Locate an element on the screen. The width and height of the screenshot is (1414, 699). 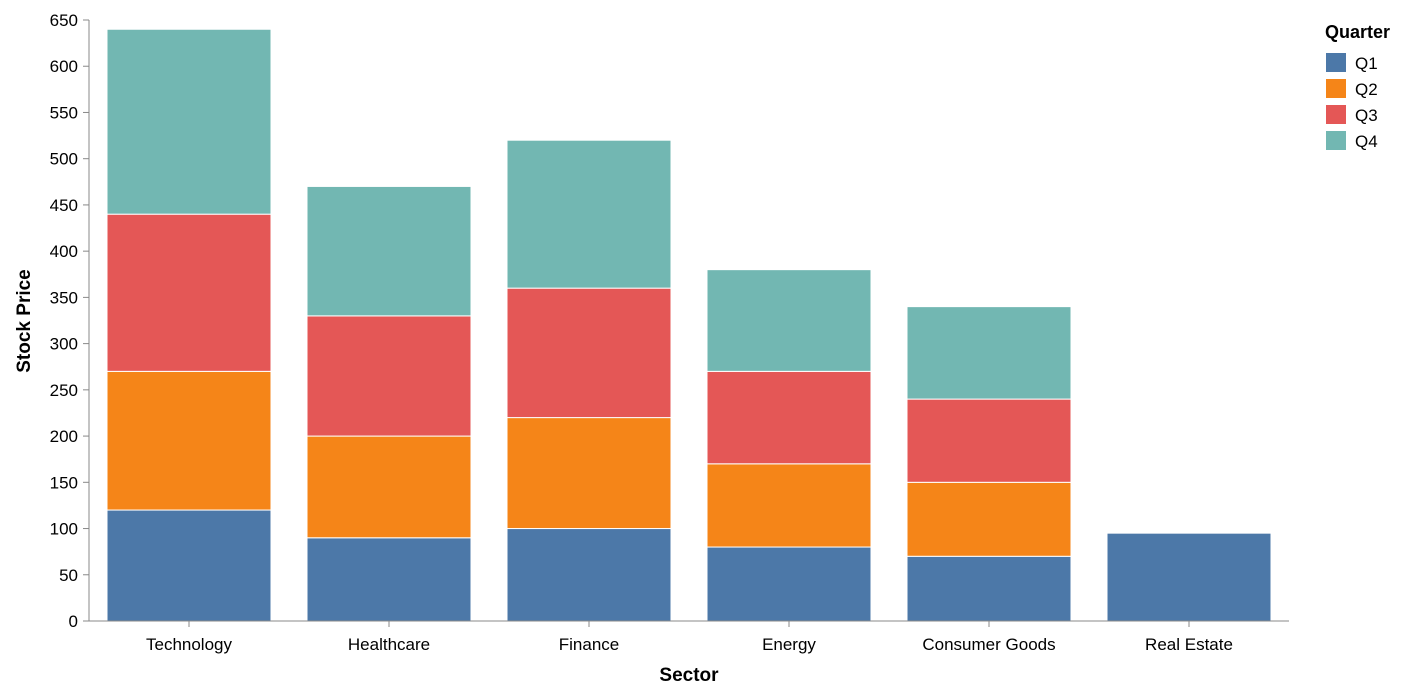
y-tick-label: 100 is located at coordinates (64, 529).